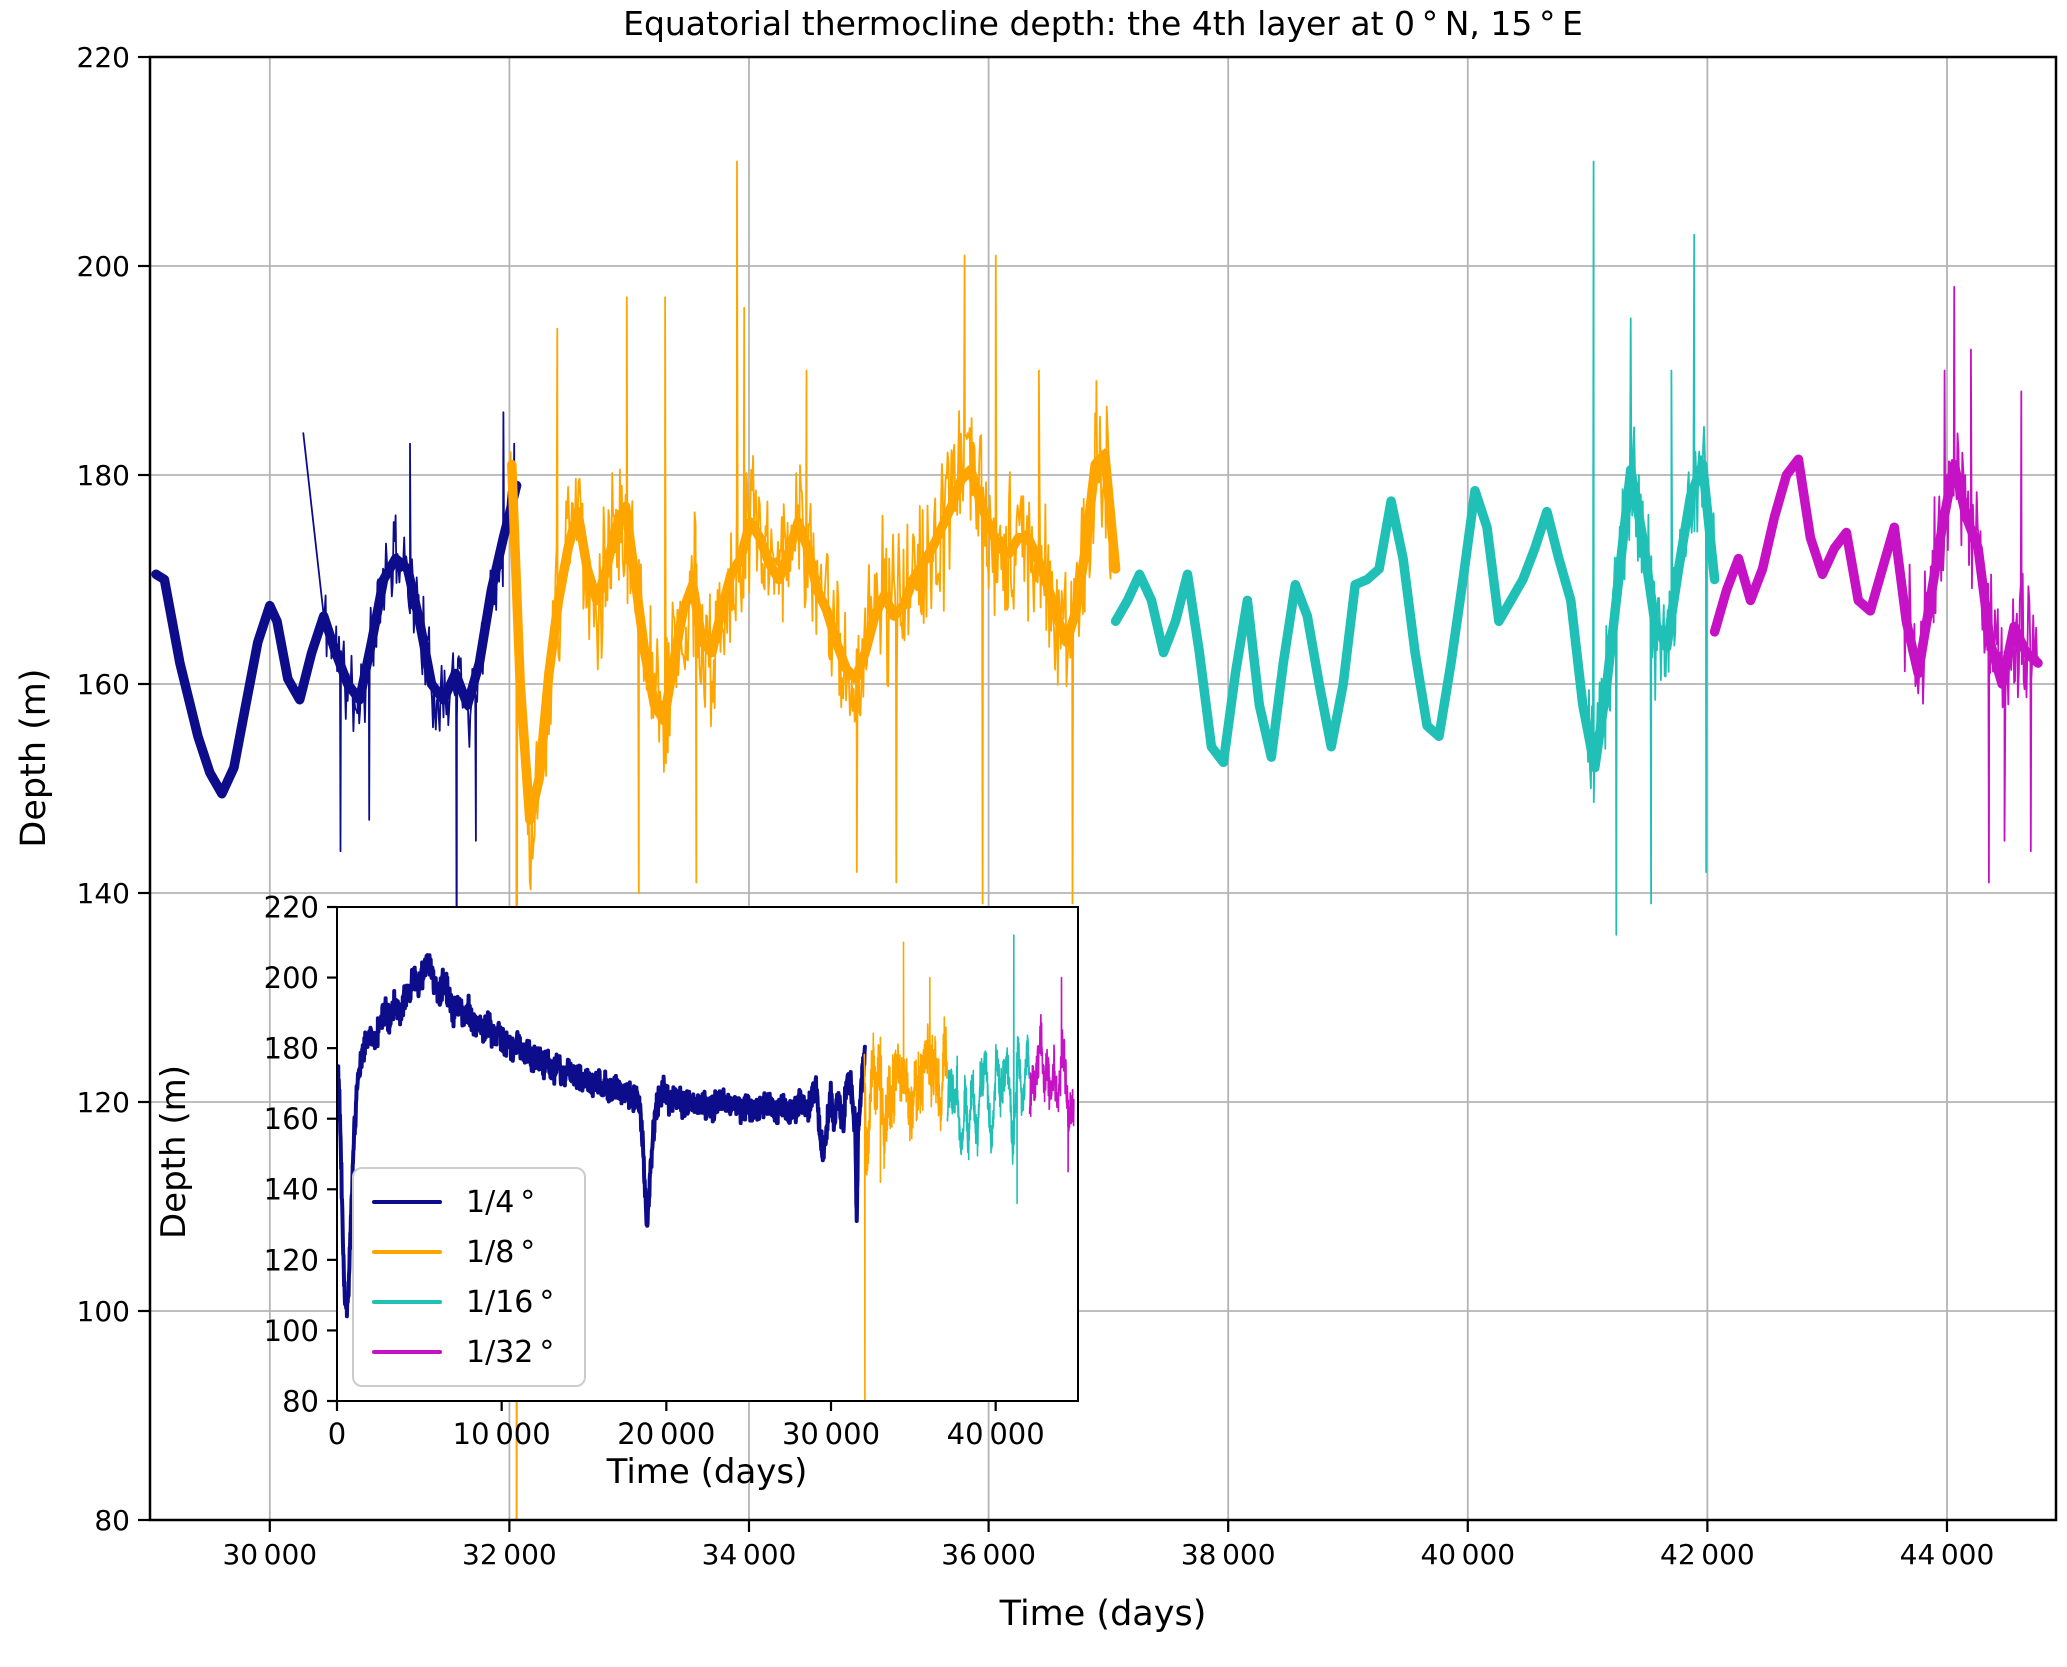 Image resolution: width=2067 pixels, height=1667 pixels. I want to click on inset-x-tick-labels: 0 10 000 20 000 30 000 40 000, so click(686, 1434).